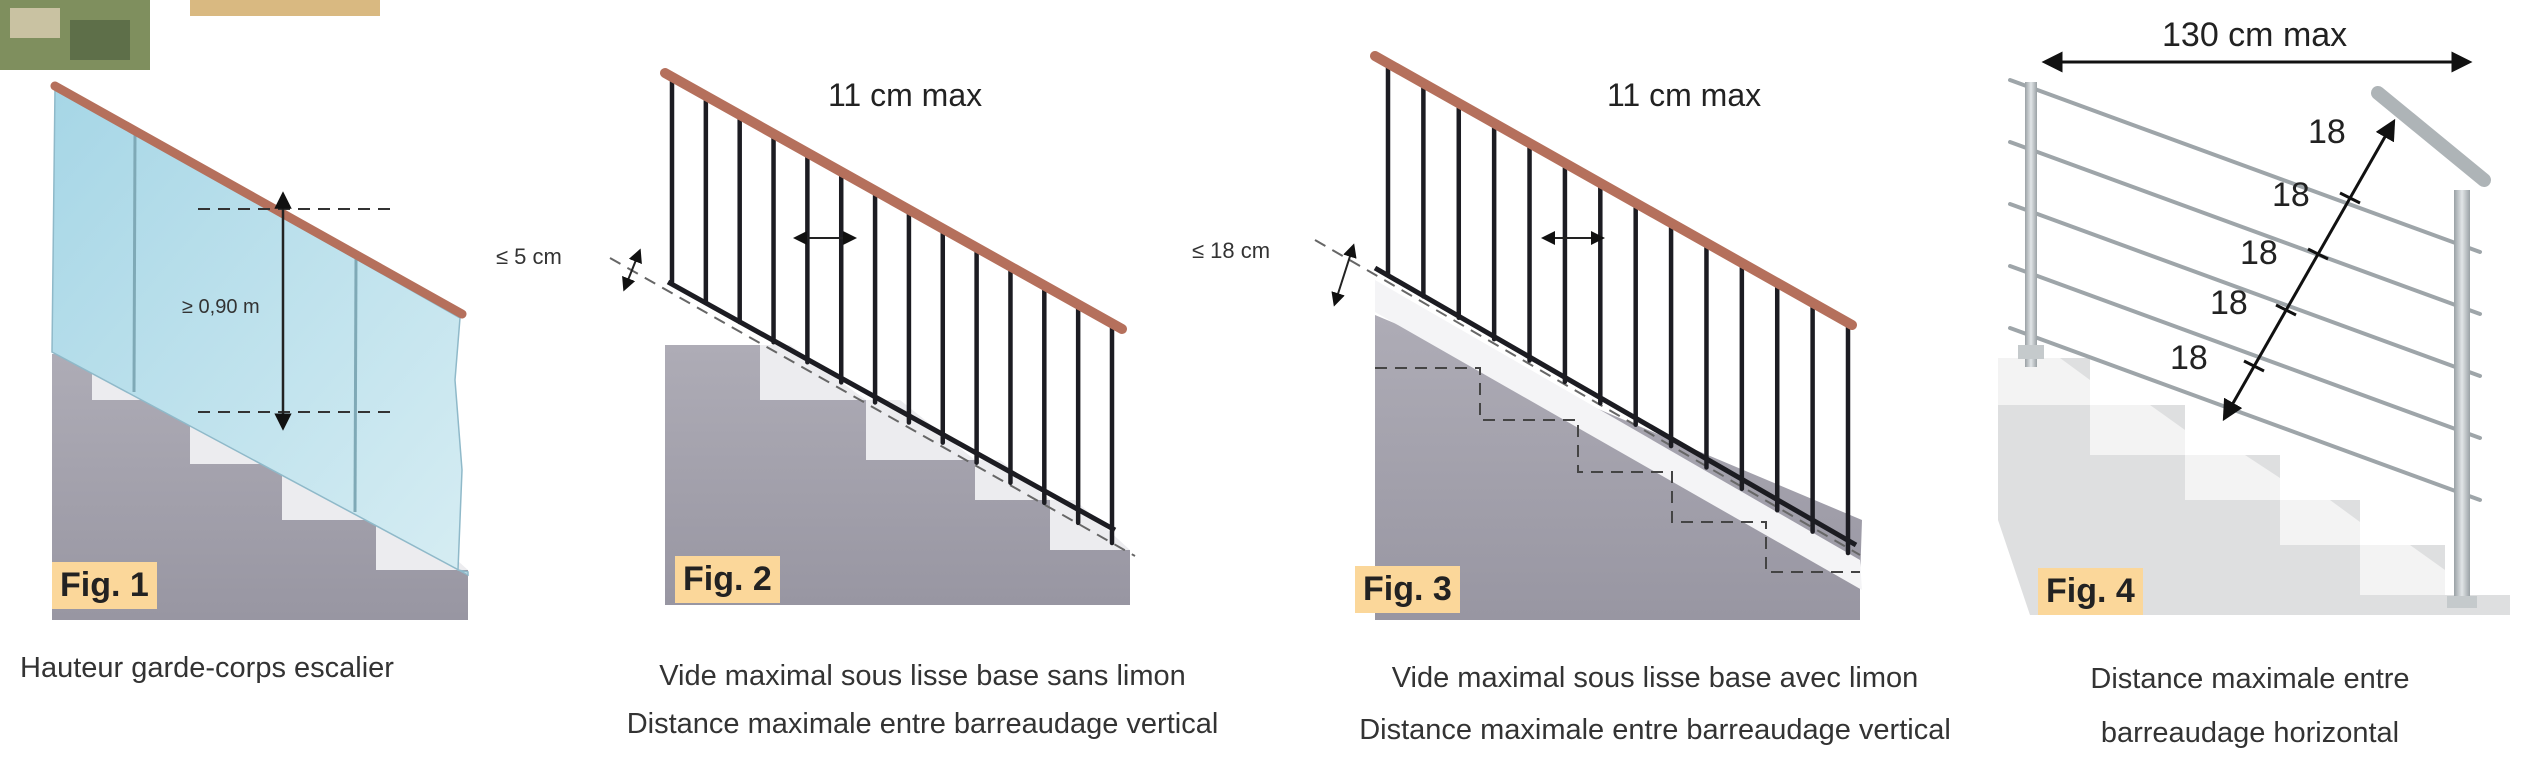 The image size is (2546, 760). I want to click on fig1-height-label: ≥ 0,90 m, so click(221, 307).